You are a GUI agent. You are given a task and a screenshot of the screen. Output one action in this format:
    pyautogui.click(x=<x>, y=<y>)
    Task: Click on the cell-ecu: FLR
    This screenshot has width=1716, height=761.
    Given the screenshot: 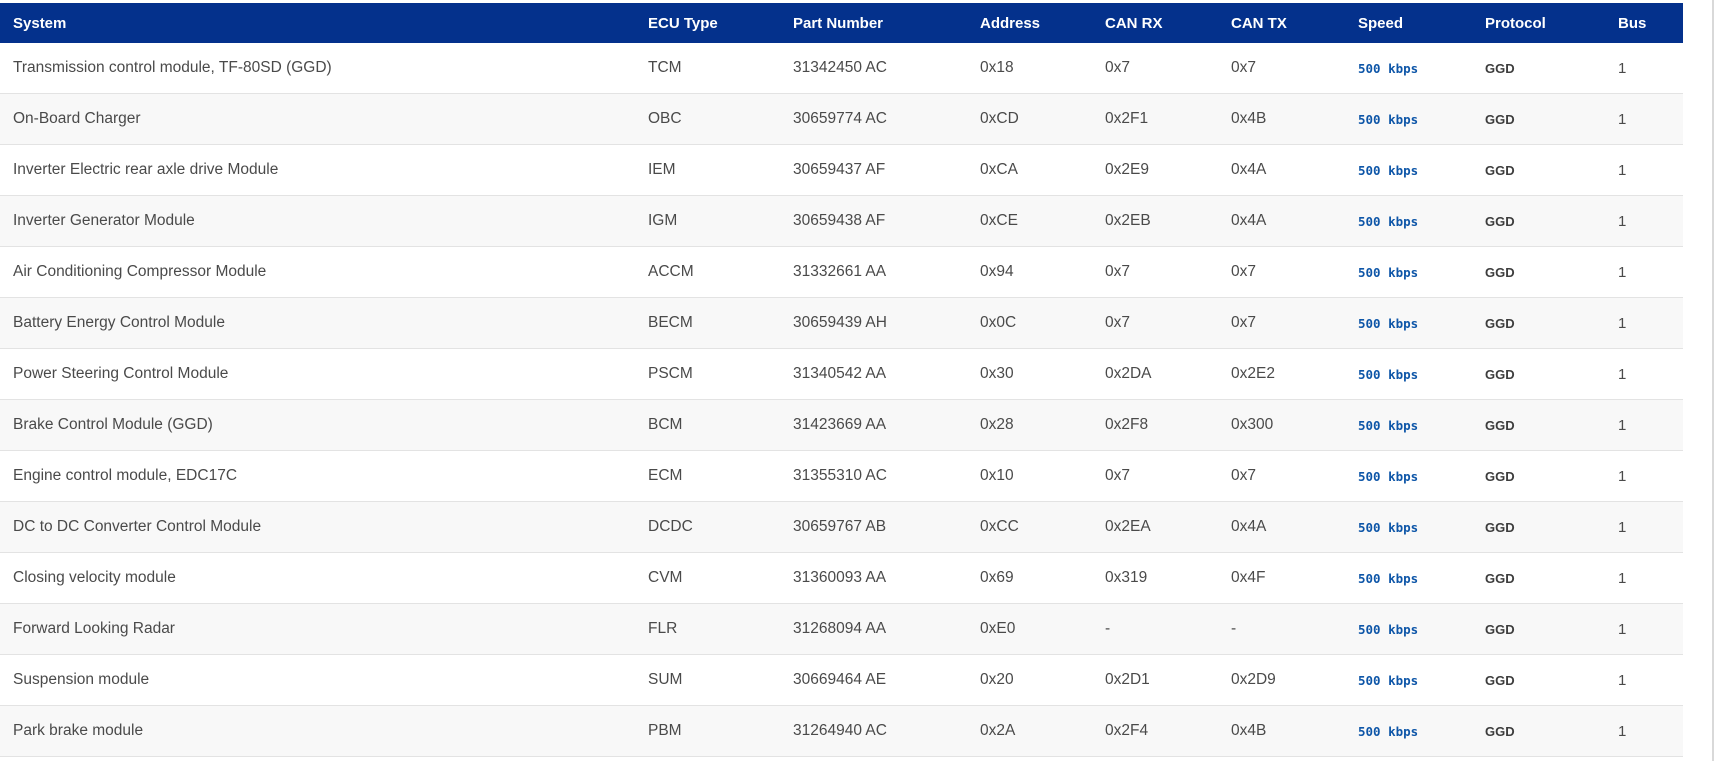 What is the action you would take?
    pyautogui.click(x=720, y=629)
    